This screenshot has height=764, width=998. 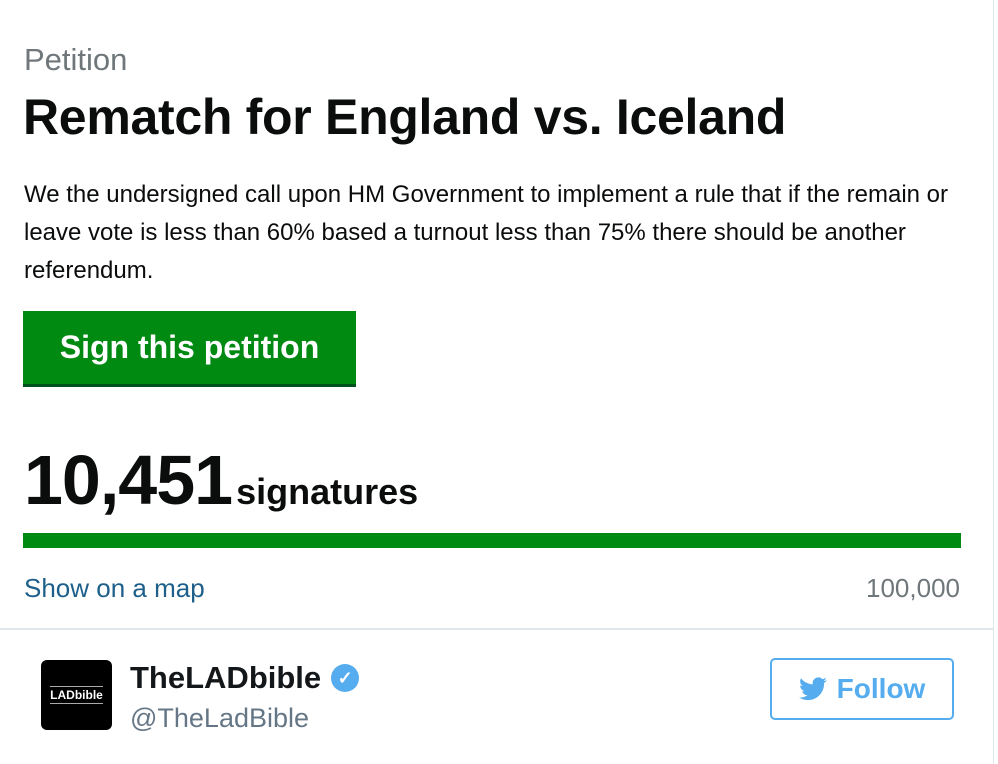 I want to click on sign-petition-button: Sign this petition, so click(x=189, y=349).